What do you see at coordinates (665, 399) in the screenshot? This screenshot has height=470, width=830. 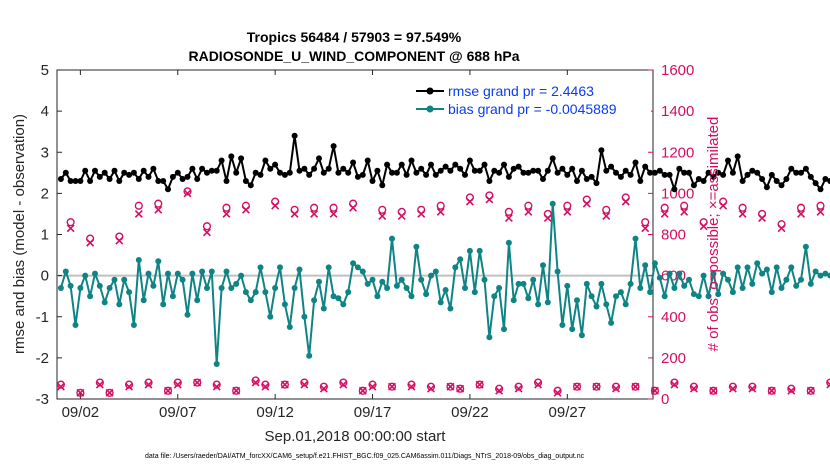 I see `right-y-tick-label: 0` at bounding box center [665, 399].